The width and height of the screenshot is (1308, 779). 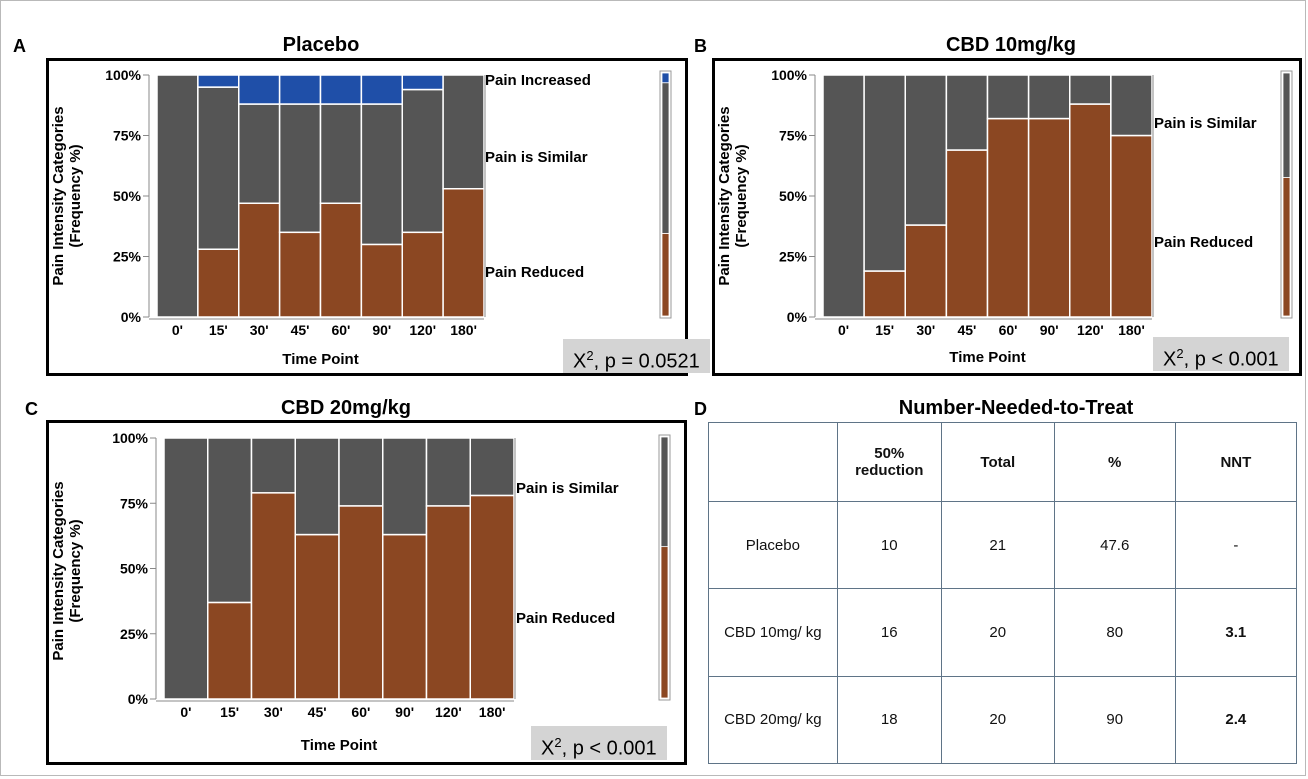 I want to click on nnt-cell: 90, so click(x=1114, y=720).